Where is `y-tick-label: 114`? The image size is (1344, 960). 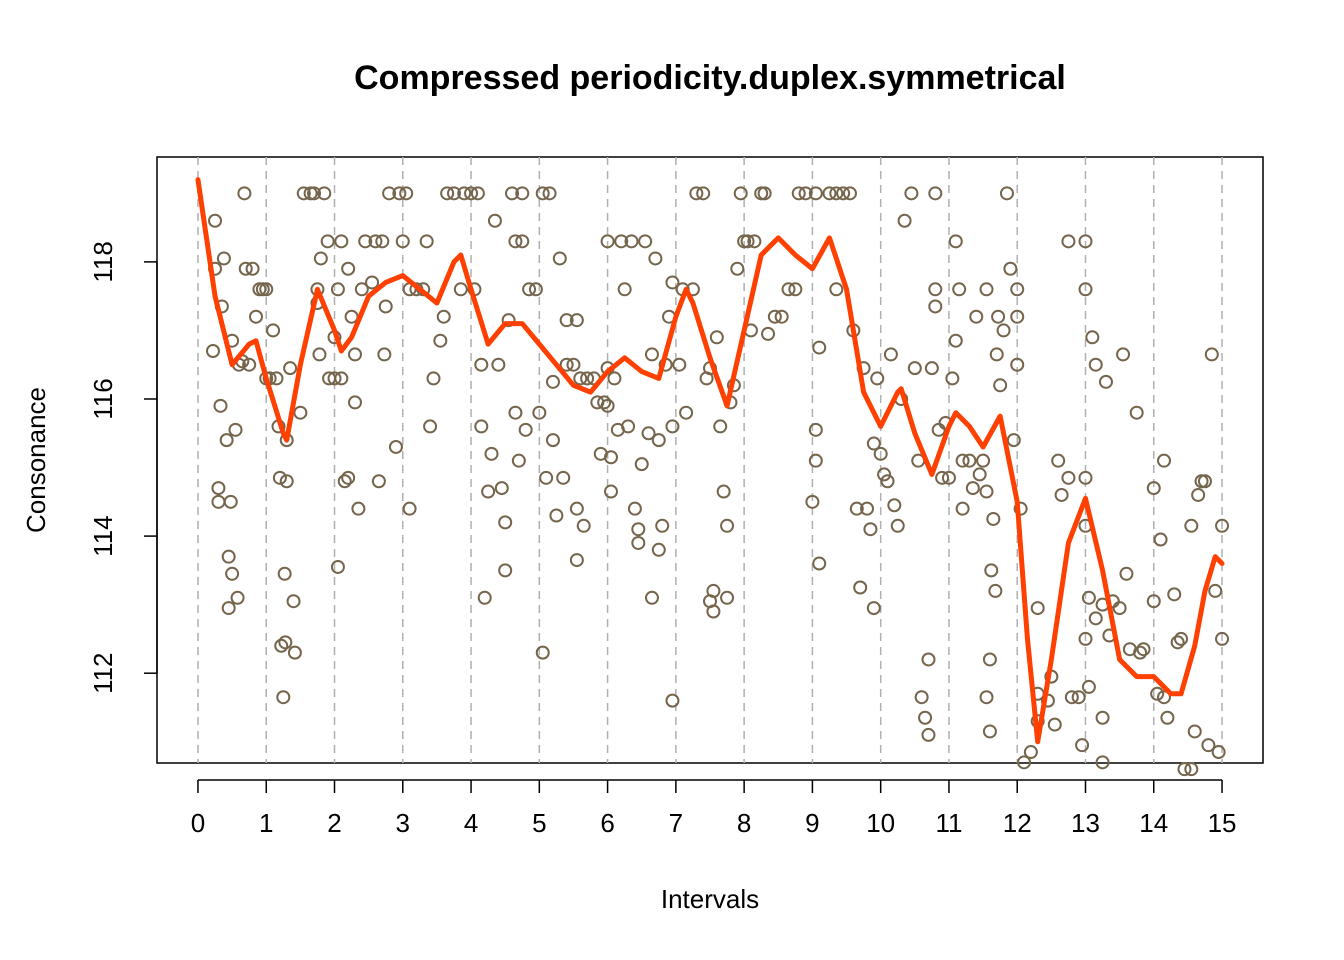 y-tick-label: 114 is located at coordinates (103, 535).